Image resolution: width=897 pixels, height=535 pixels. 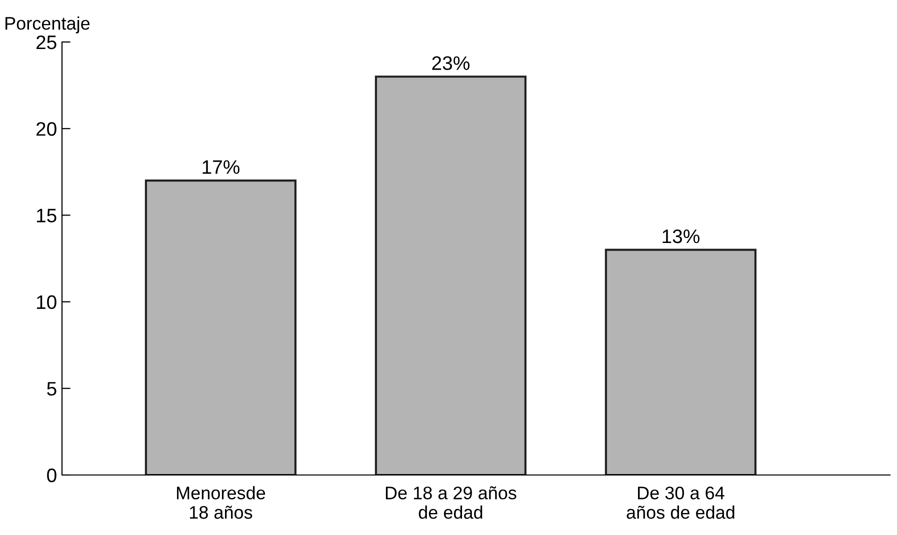 I want to click on y-tick-label: 20, so click(x=46, y=129).